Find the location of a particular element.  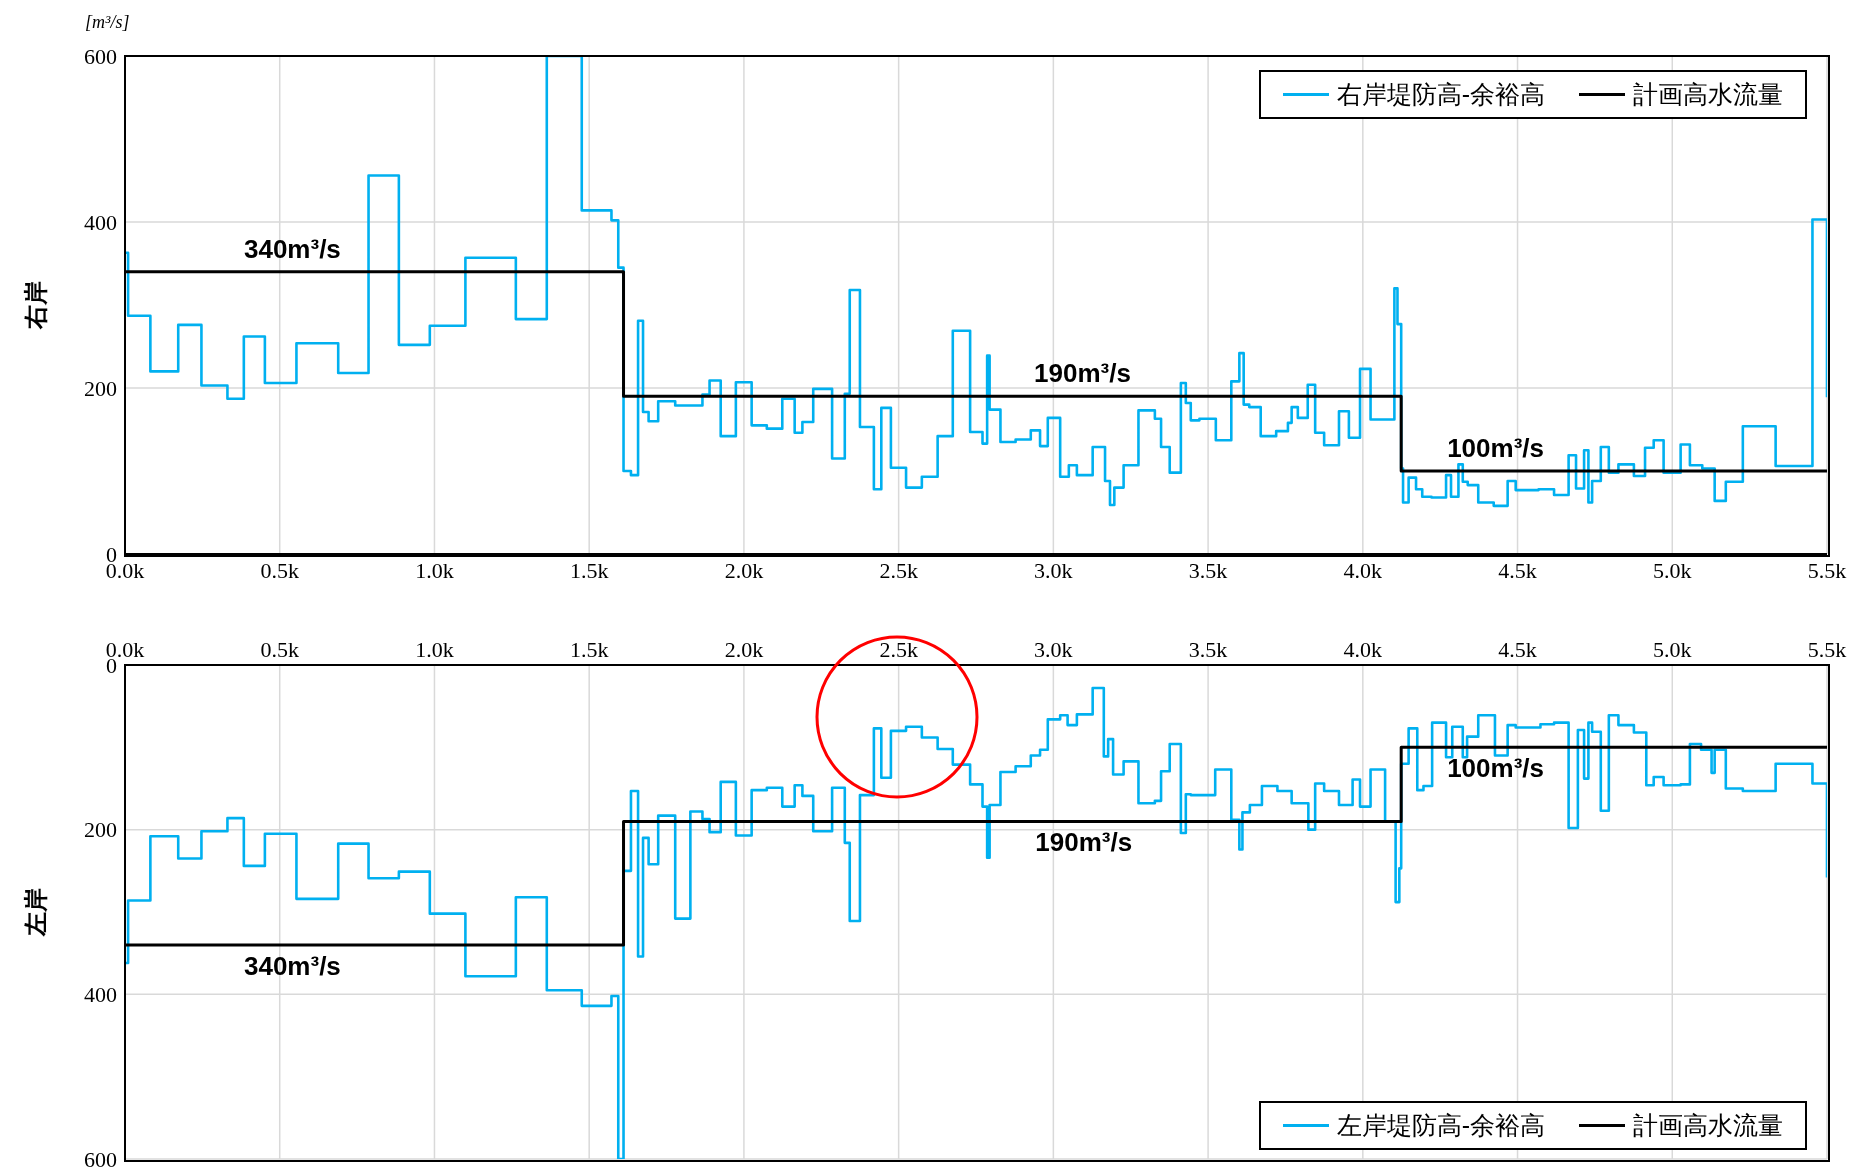

legend-label: 左岸堤防高-余裕高 is located at coordinates (1440, 1125).